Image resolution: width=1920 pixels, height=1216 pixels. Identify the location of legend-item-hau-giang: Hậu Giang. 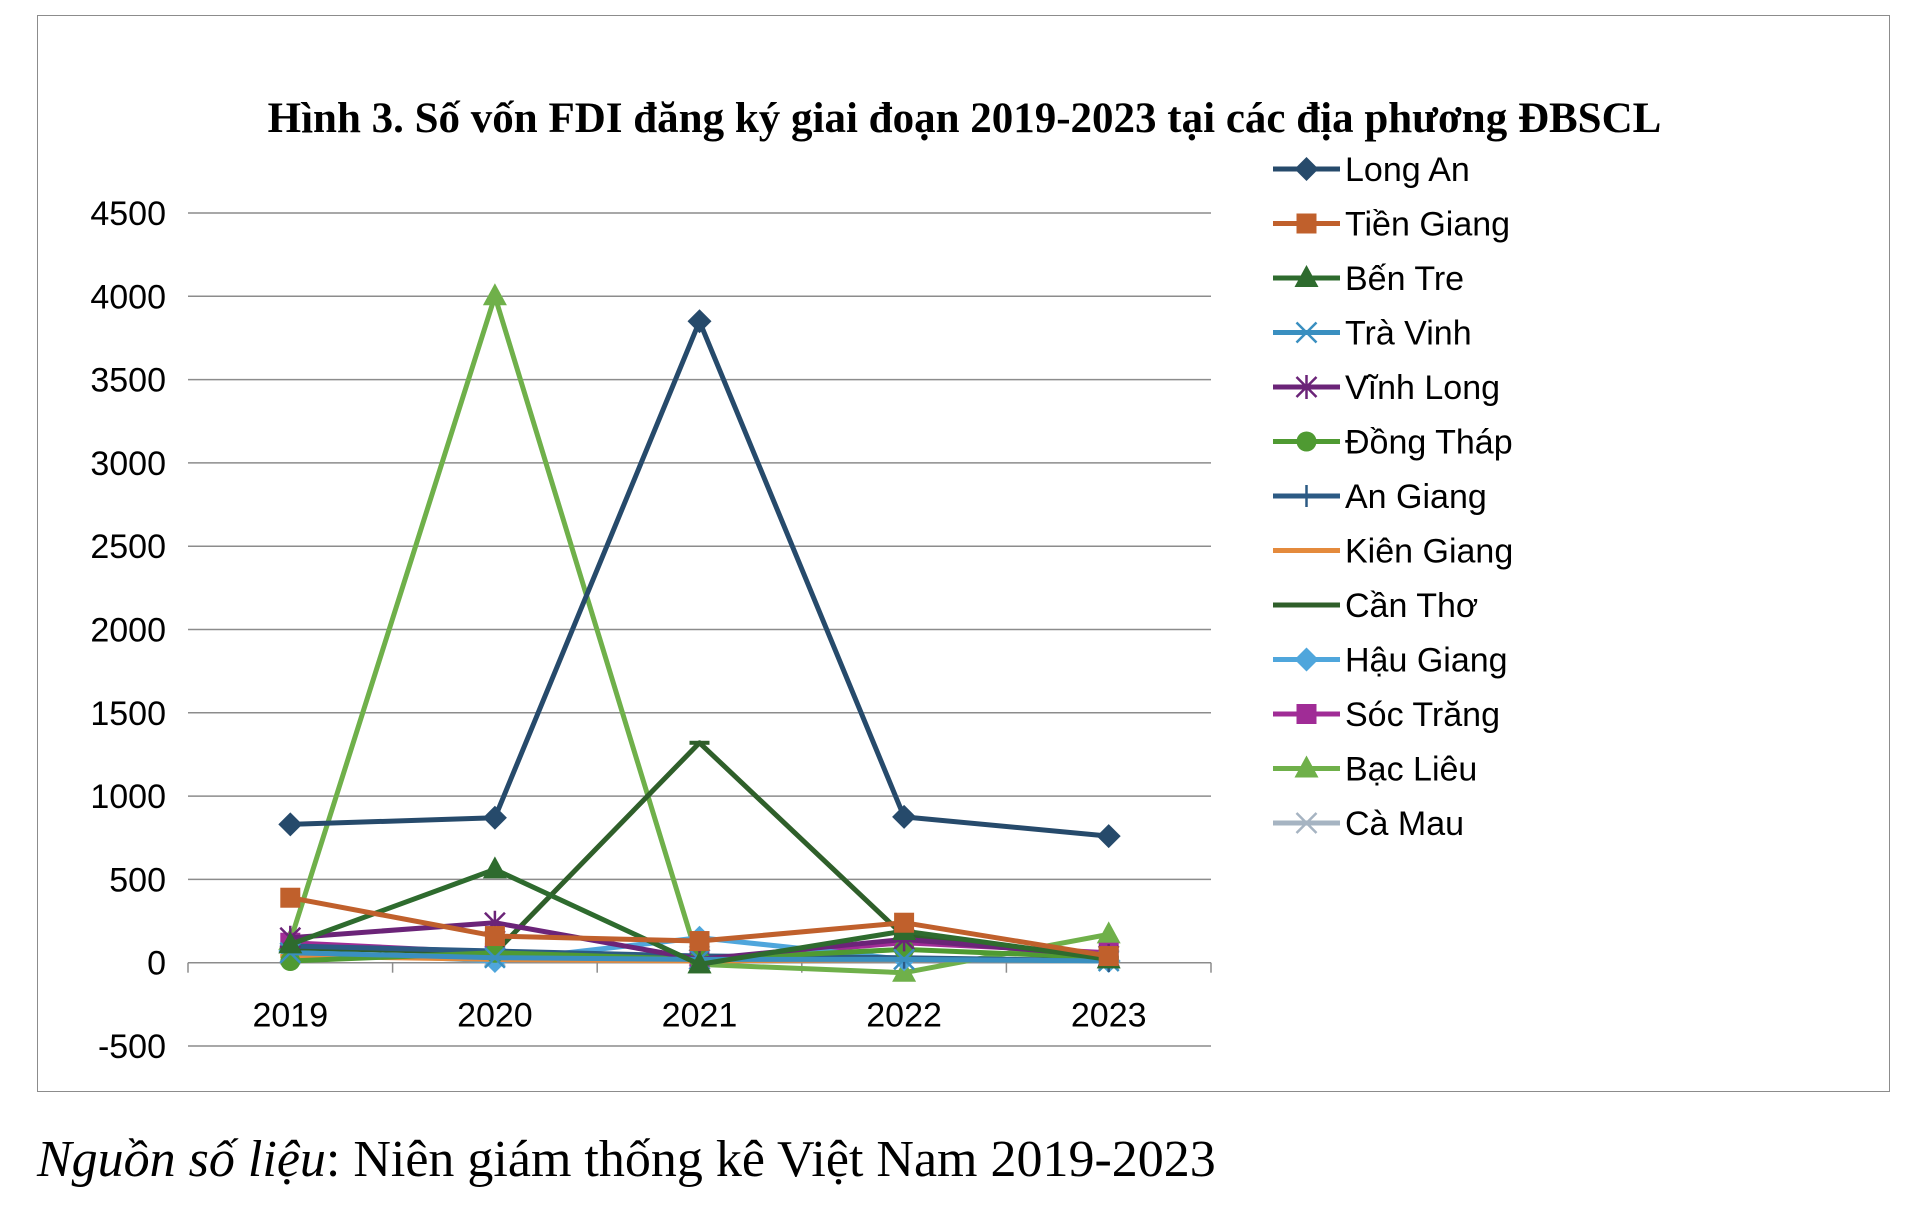
(1390, 661).